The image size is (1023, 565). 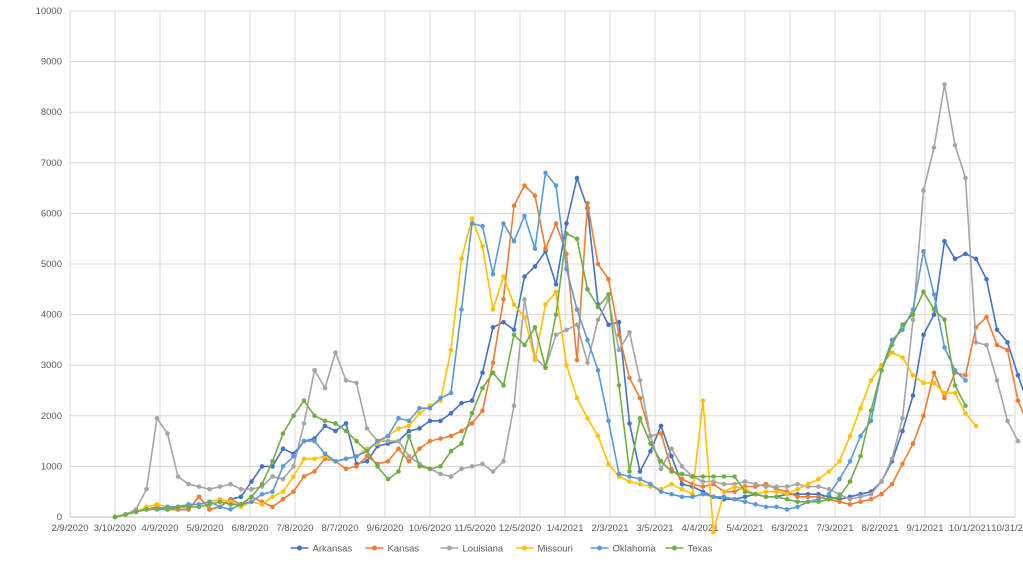 What do you see at coordinates (295, 528) in the screenshot?
I see `x-tick-label: 7/8/2020` at bounding box center [295, 528].